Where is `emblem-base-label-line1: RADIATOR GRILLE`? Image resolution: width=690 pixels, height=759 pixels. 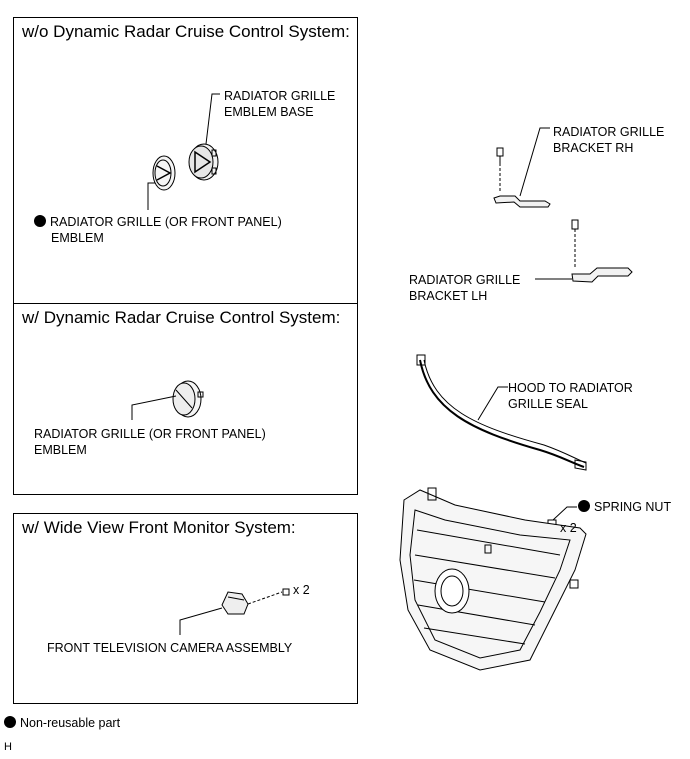
emblem-base-label-line1: RADIATOR GRILLE is located at coordinates (280, 96).